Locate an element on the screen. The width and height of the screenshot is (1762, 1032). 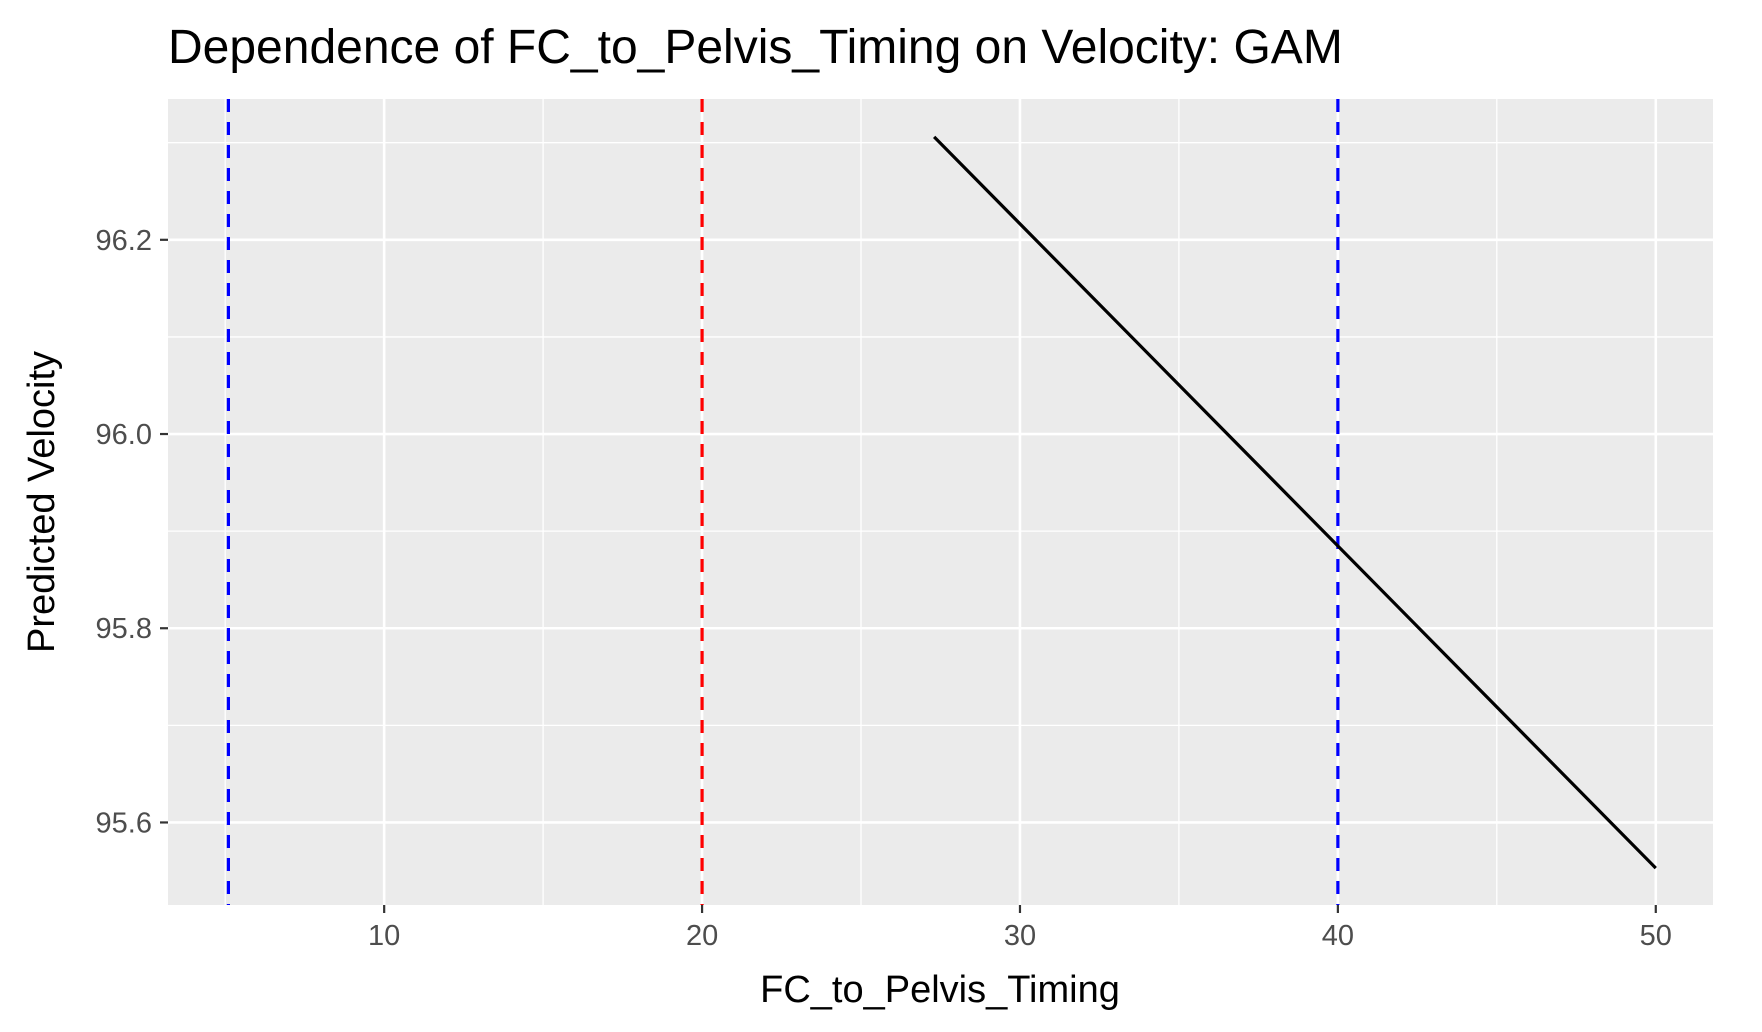
y-axis-title: Predicted Velocity is located at coordinates (42, 502).